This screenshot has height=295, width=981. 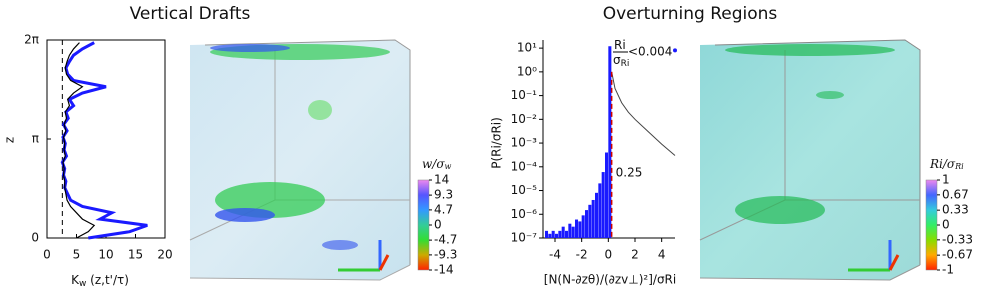 What do you see at coordinates (35, 139) in the screenshot?
I see `y-tick-label: π` at bounding box center [35, 139].